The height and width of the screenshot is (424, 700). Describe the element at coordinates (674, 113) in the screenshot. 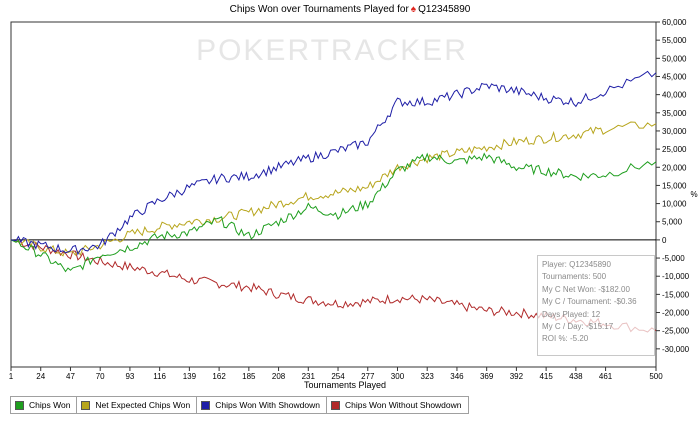

I see `y-tick-label: 35,000` at that location.